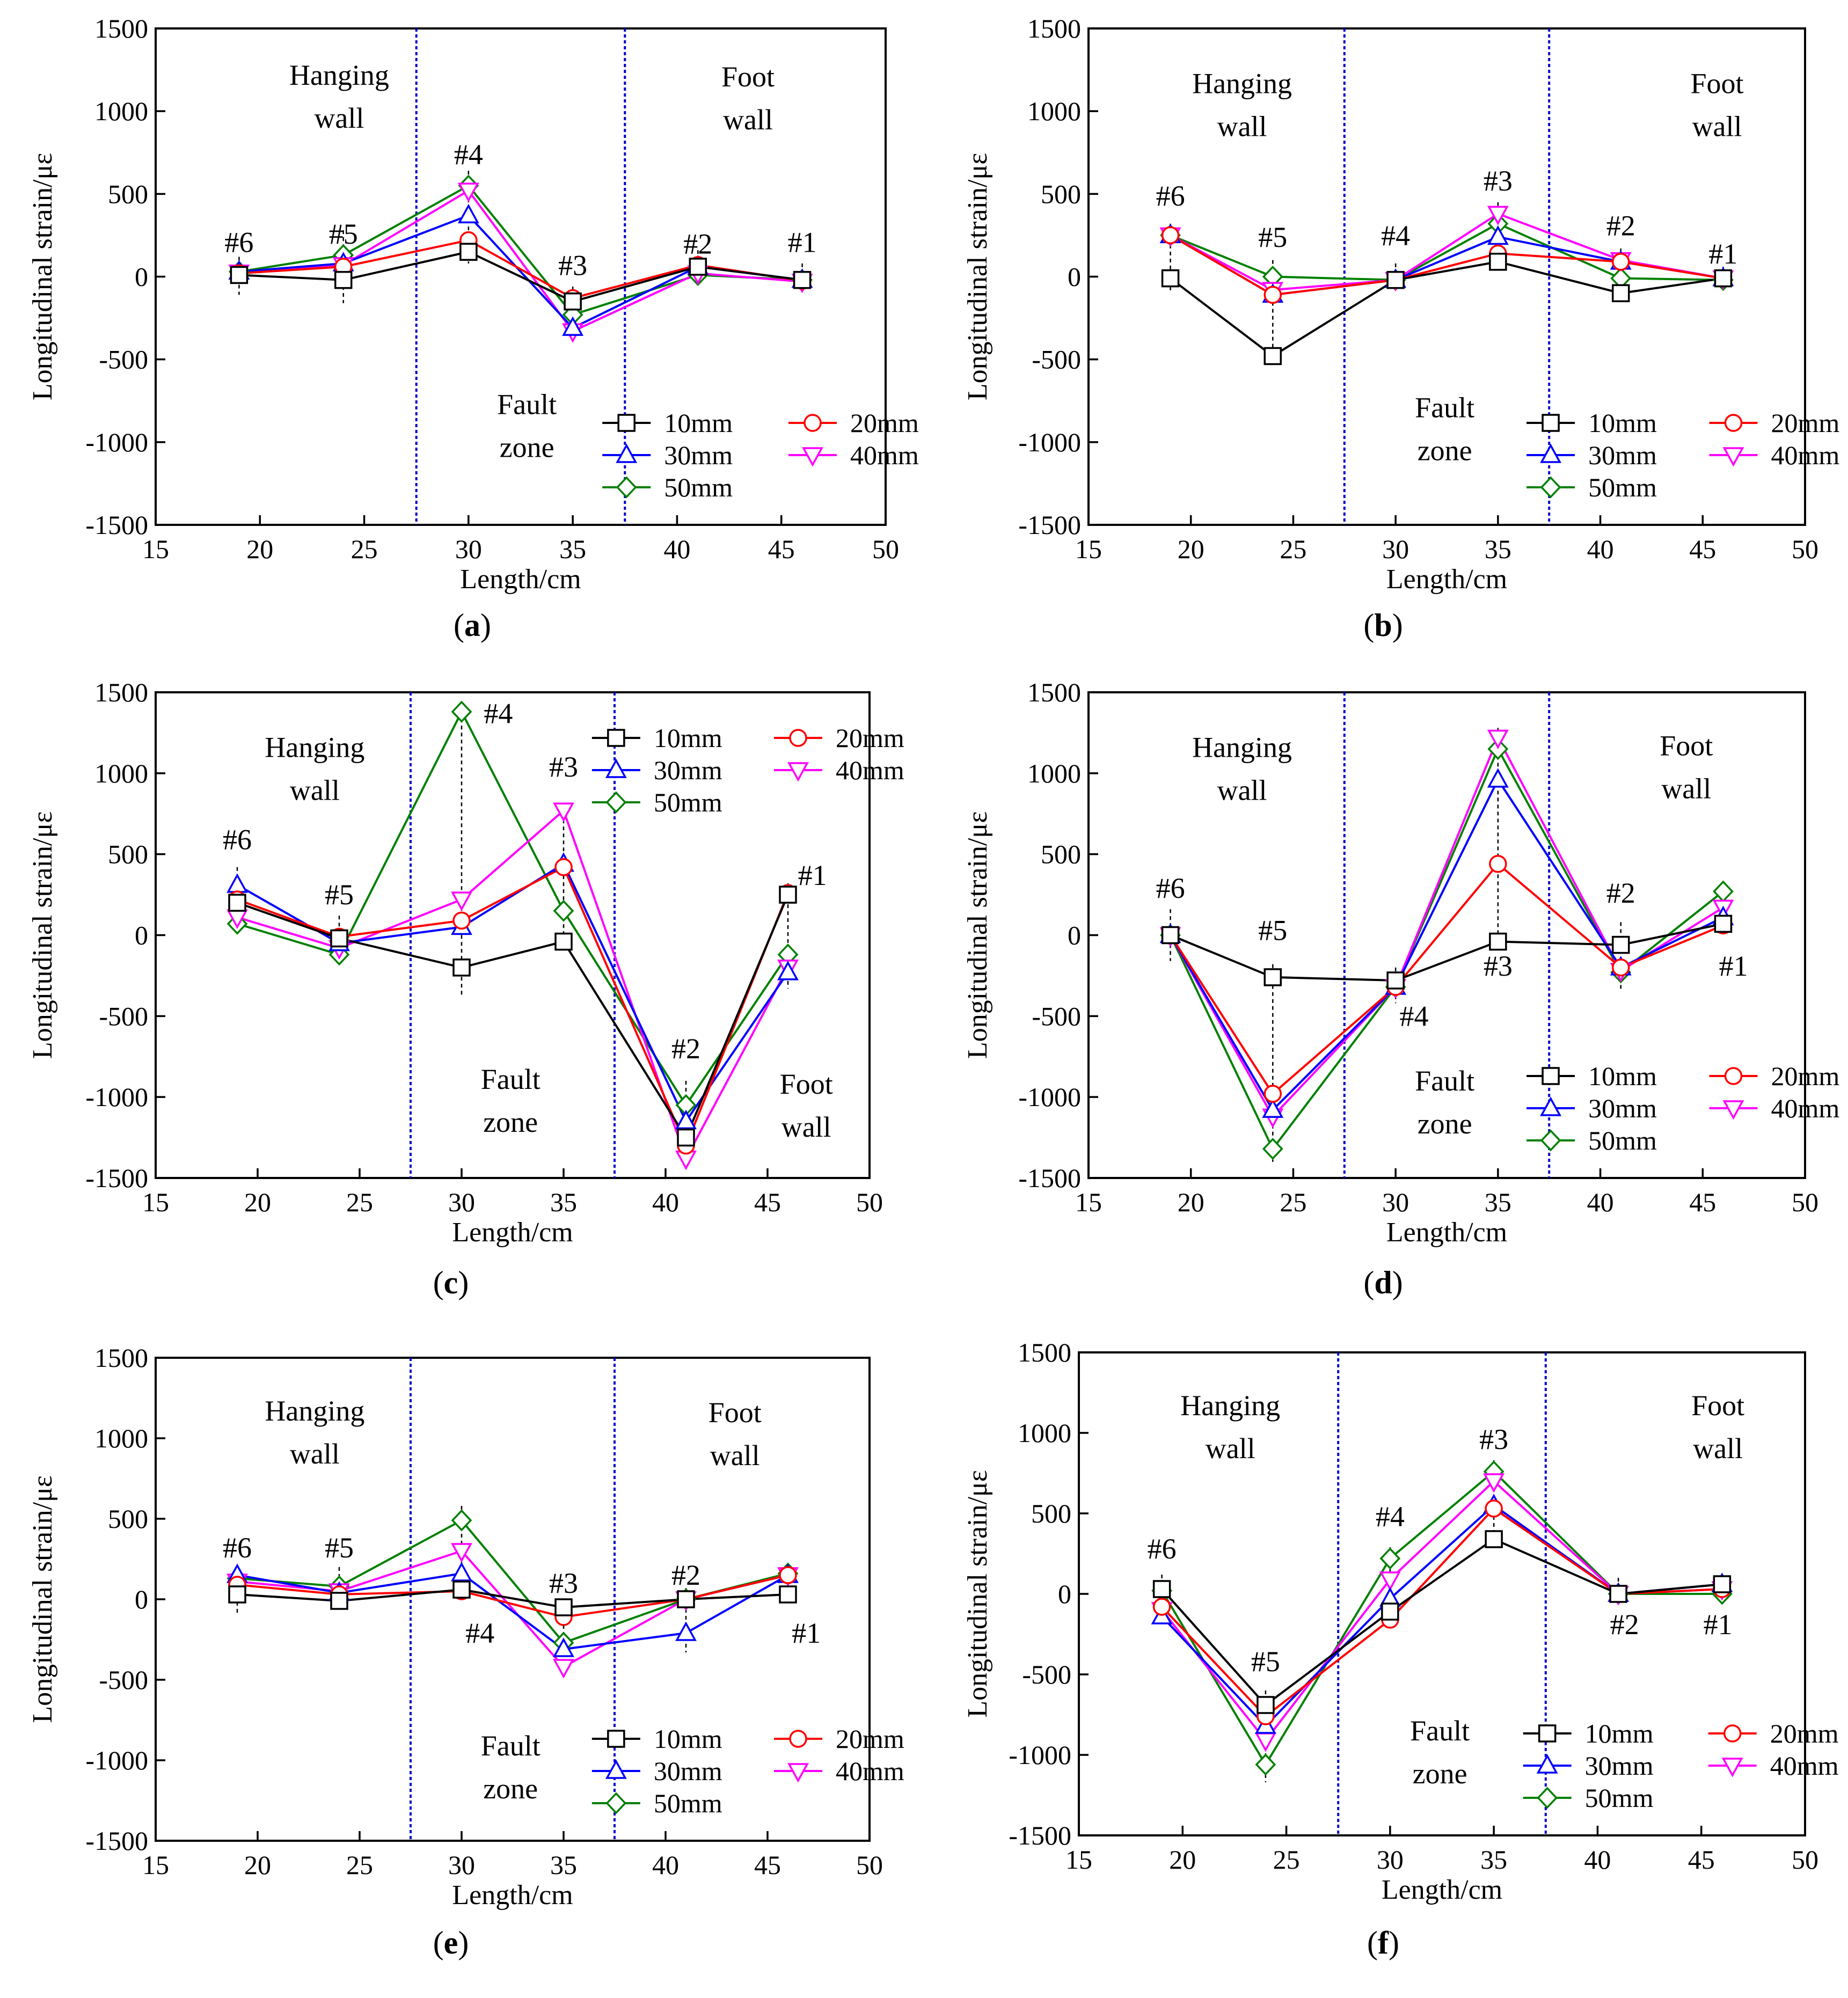 The width and height of the screenshot is (1848, 1998). Describe the element at coordinates (1716, 83) in the screenshot. I see `zone-label: Foot` at that location.